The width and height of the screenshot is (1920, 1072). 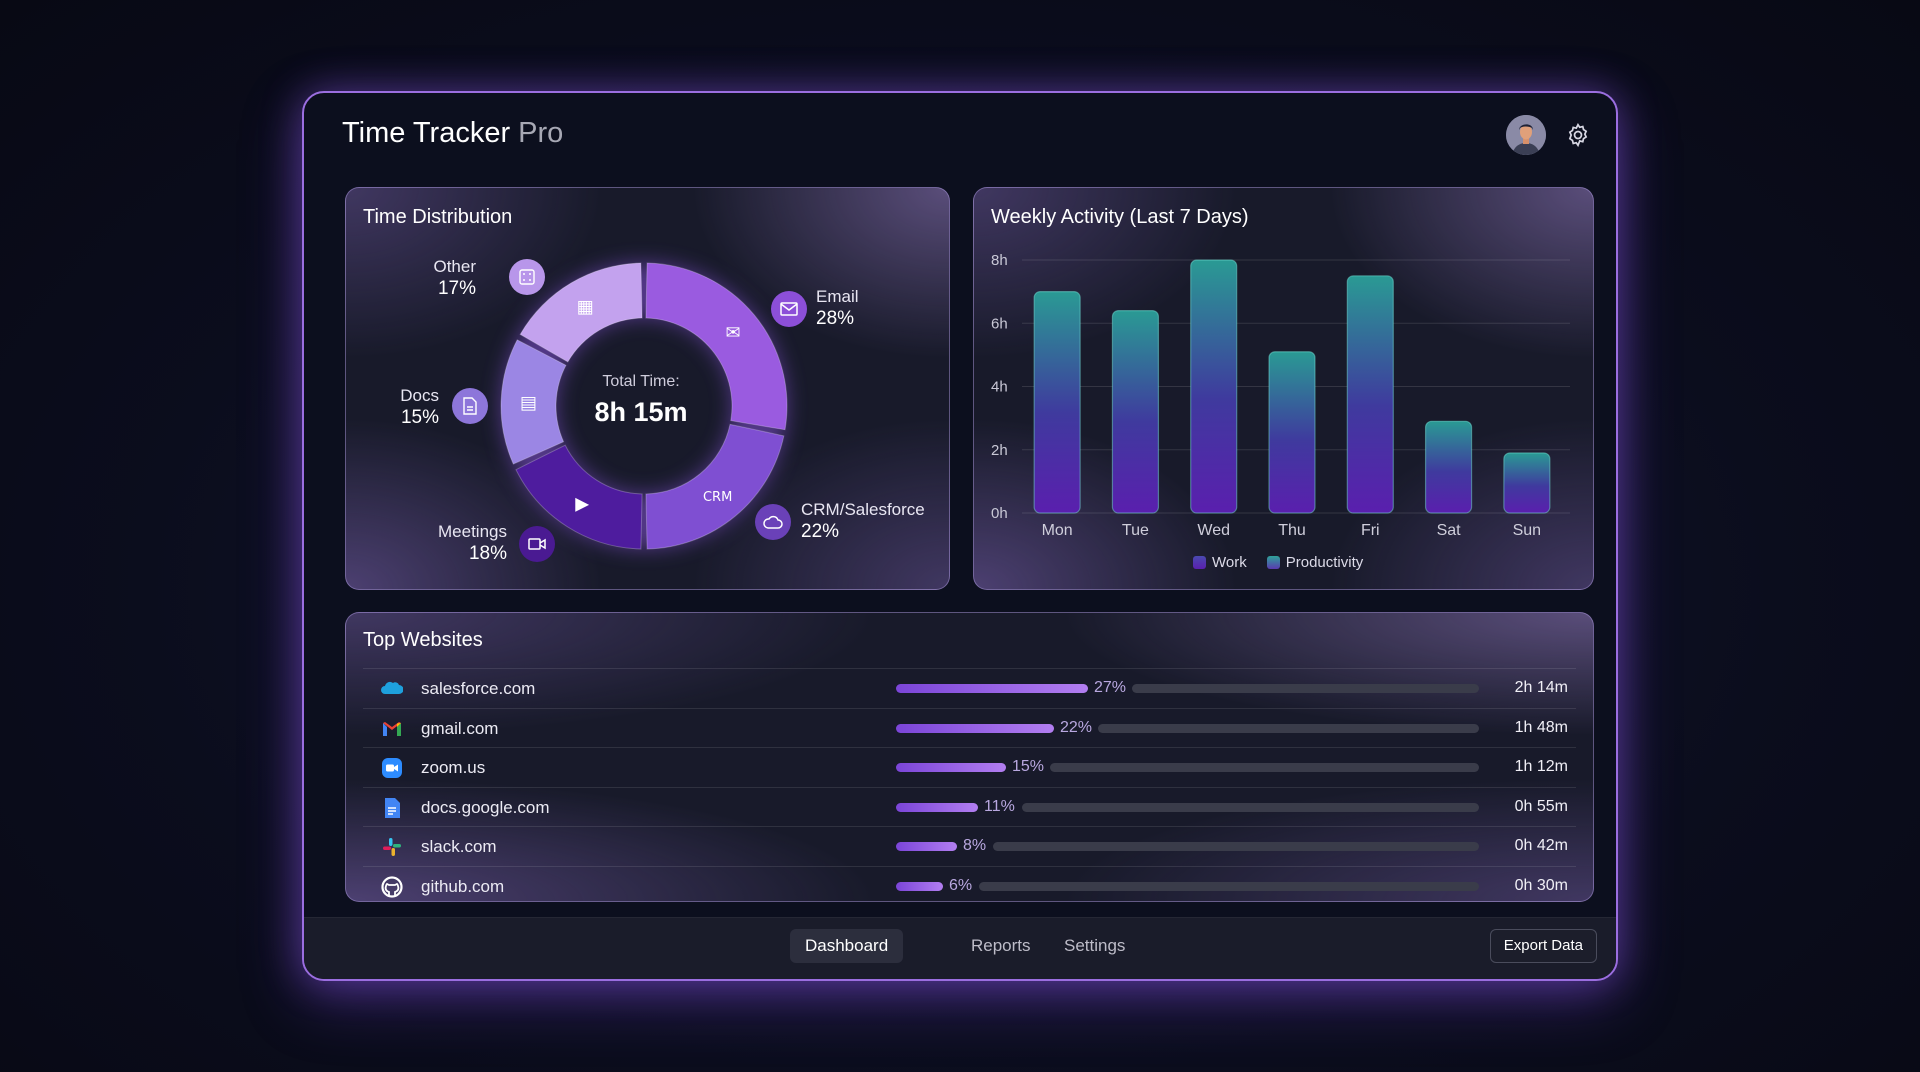 What do you see at coordinates (1543, 946) in the screenshot?
I see `export-data-button: Export Data` at bounding box center [1543, 946].